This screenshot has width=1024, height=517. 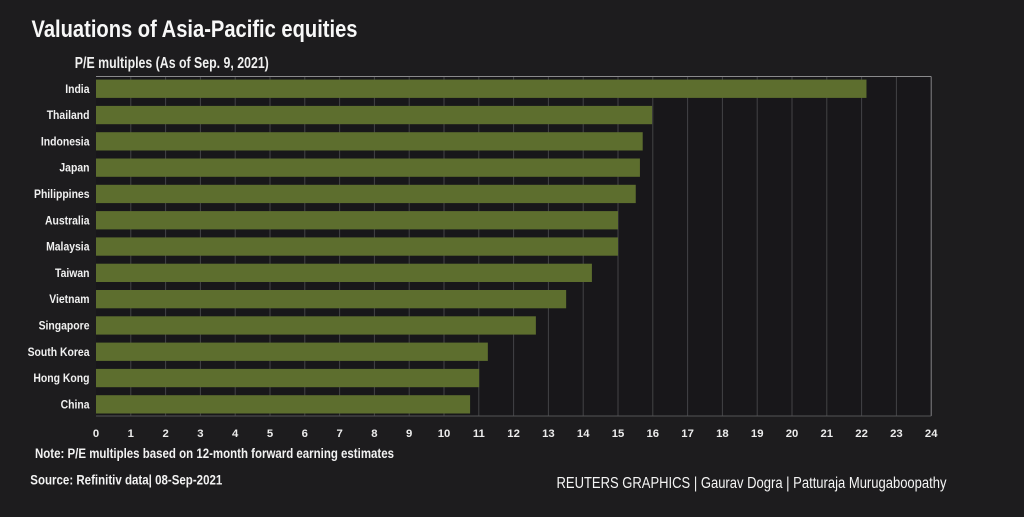 What do you see at coordinates (583, 434) in the screenshot?
I see `svg-text: 14` at bounding box center [583, 434].